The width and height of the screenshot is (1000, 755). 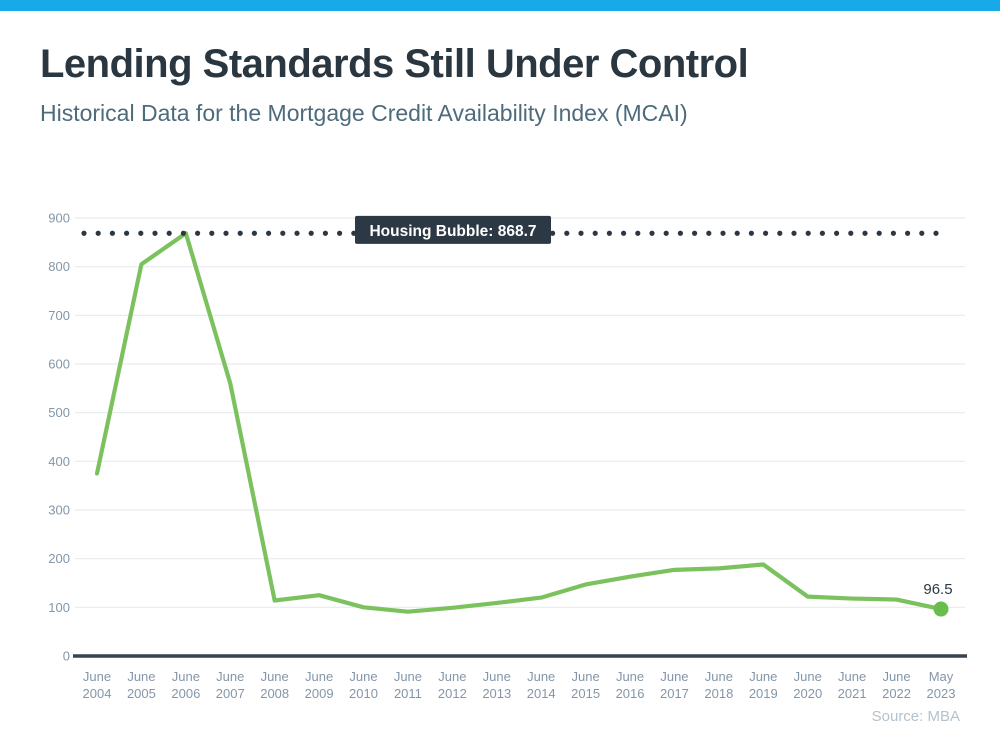 What do you see at coordinates (66, 656) in the screenshot?
I see `svg-text: 0` at bounding box center [66, 656].